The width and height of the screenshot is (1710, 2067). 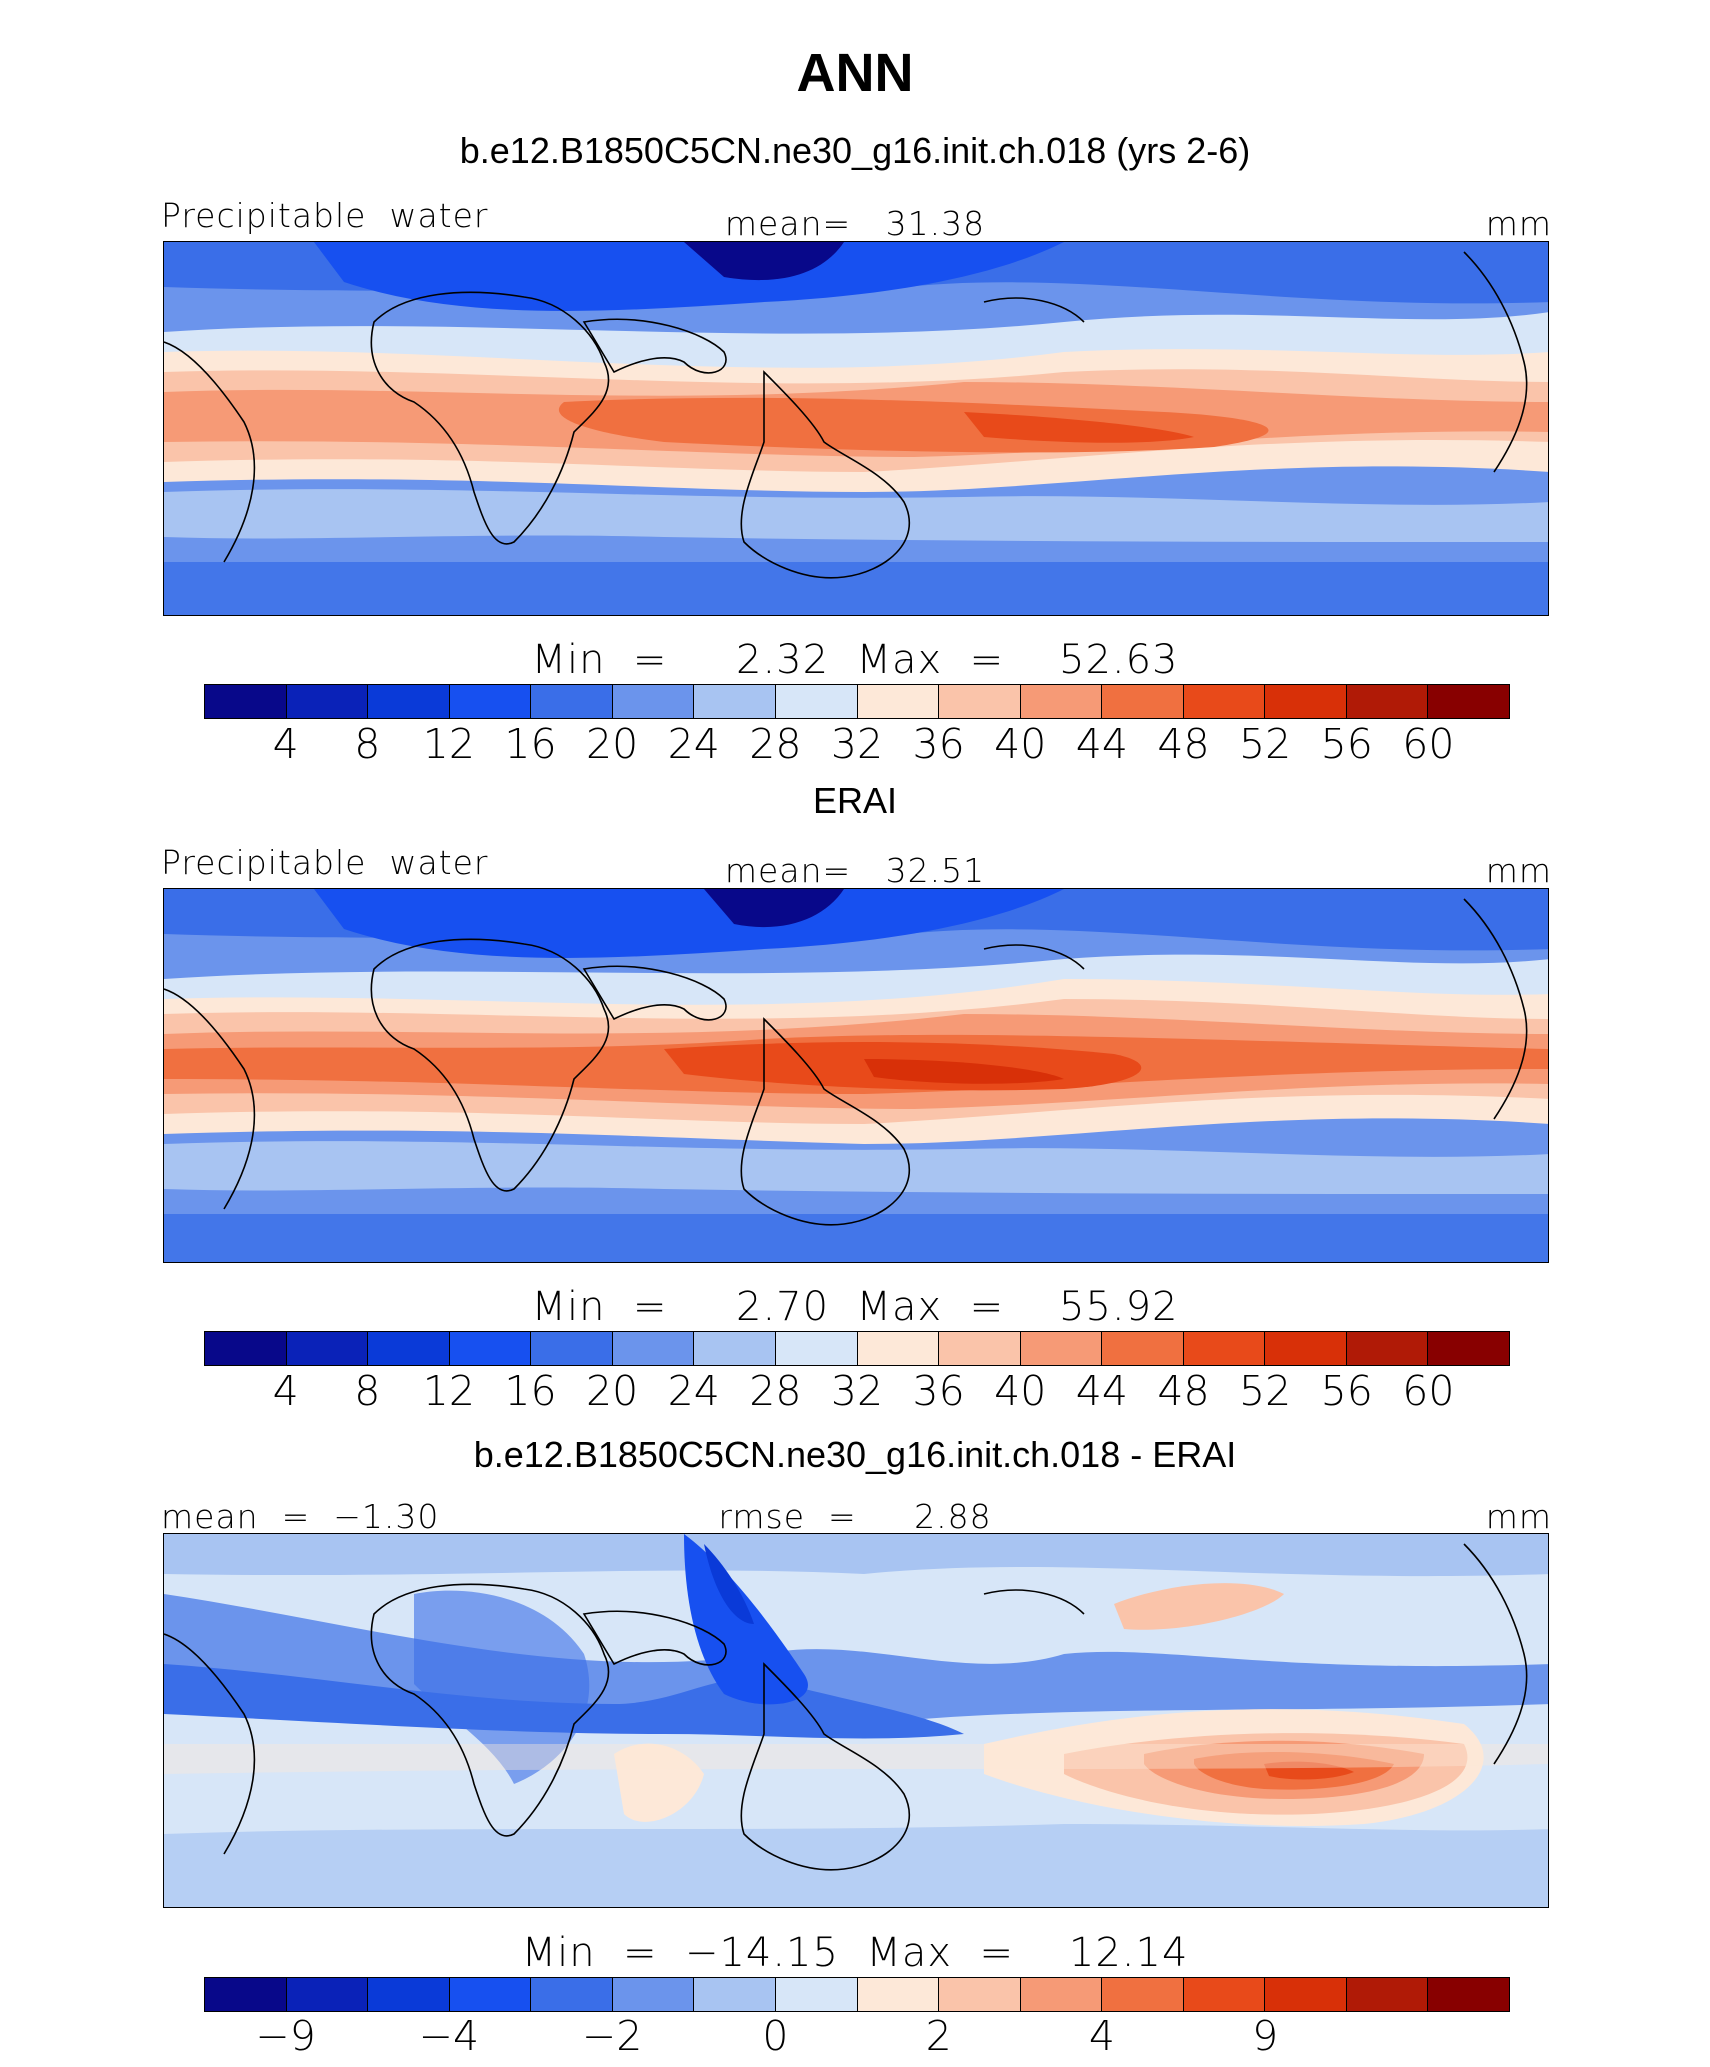 I want to click on panel-3-map, so click(x=856, y=1720).